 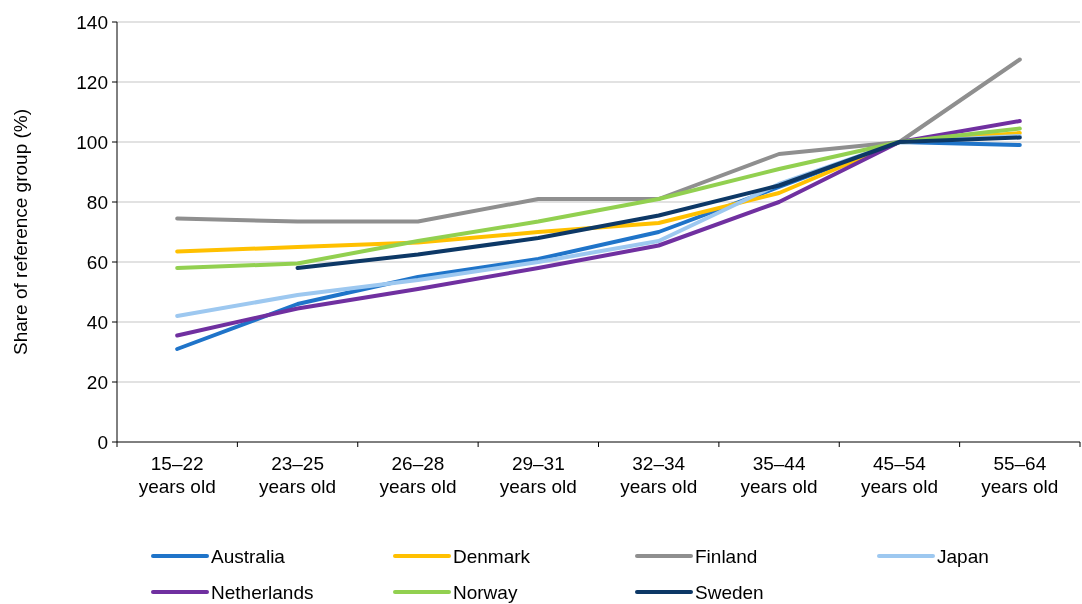 What do you see at coordinates (102, 442) in the screenshot?
I see `y-tick-label: 0` at bounding box center [102, 442].